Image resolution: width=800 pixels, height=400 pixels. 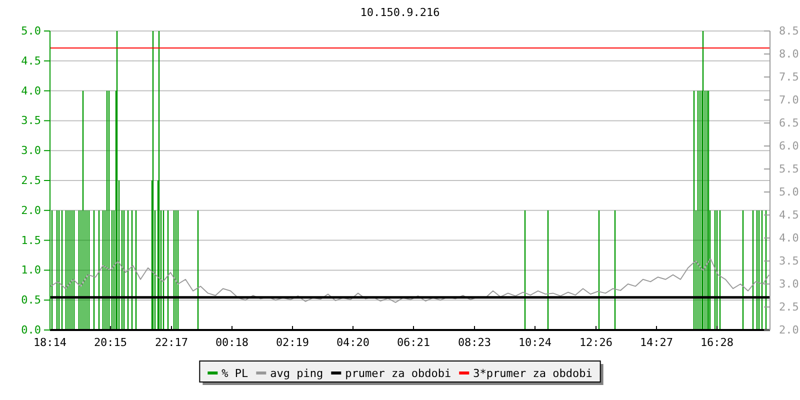 What do you see at coordinates (31, 210) in the screenshot?
I see `y-tick-label: 2.0` at bounding box center [31, 210].